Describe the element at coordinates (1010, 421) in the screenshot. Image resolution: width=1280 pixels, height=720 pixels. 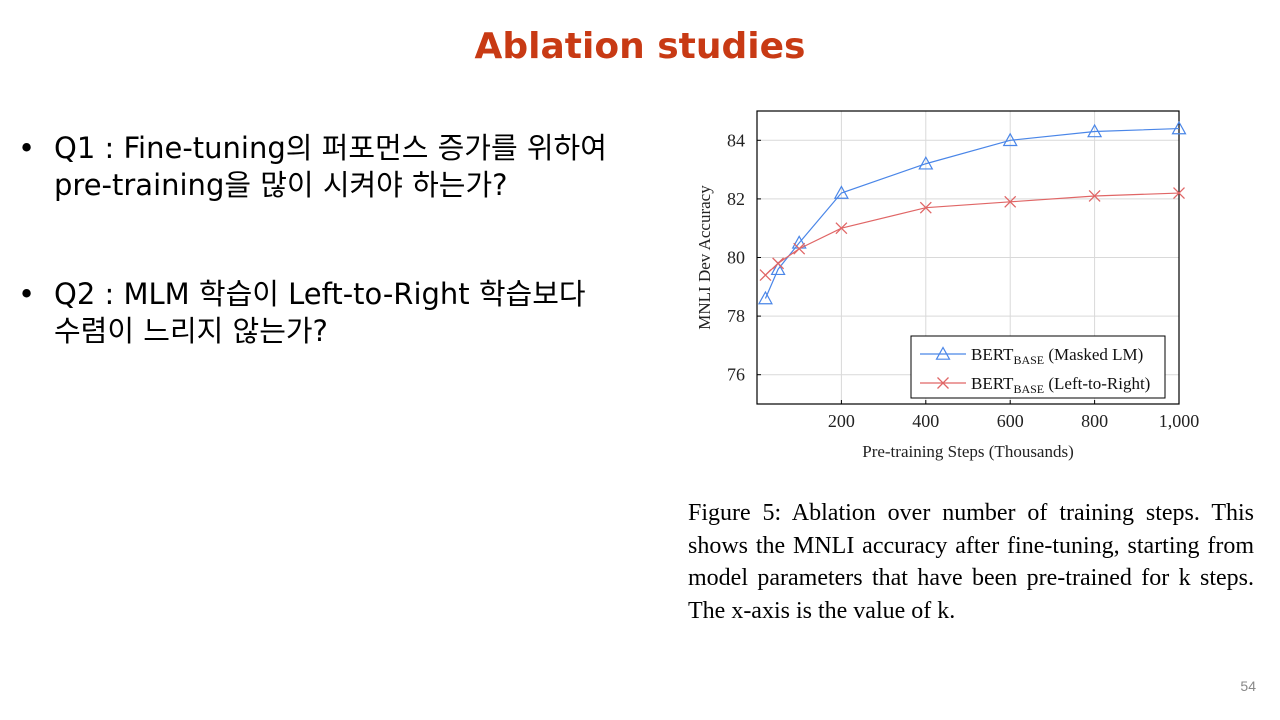
I see `x-tick-label: 600` at that location.